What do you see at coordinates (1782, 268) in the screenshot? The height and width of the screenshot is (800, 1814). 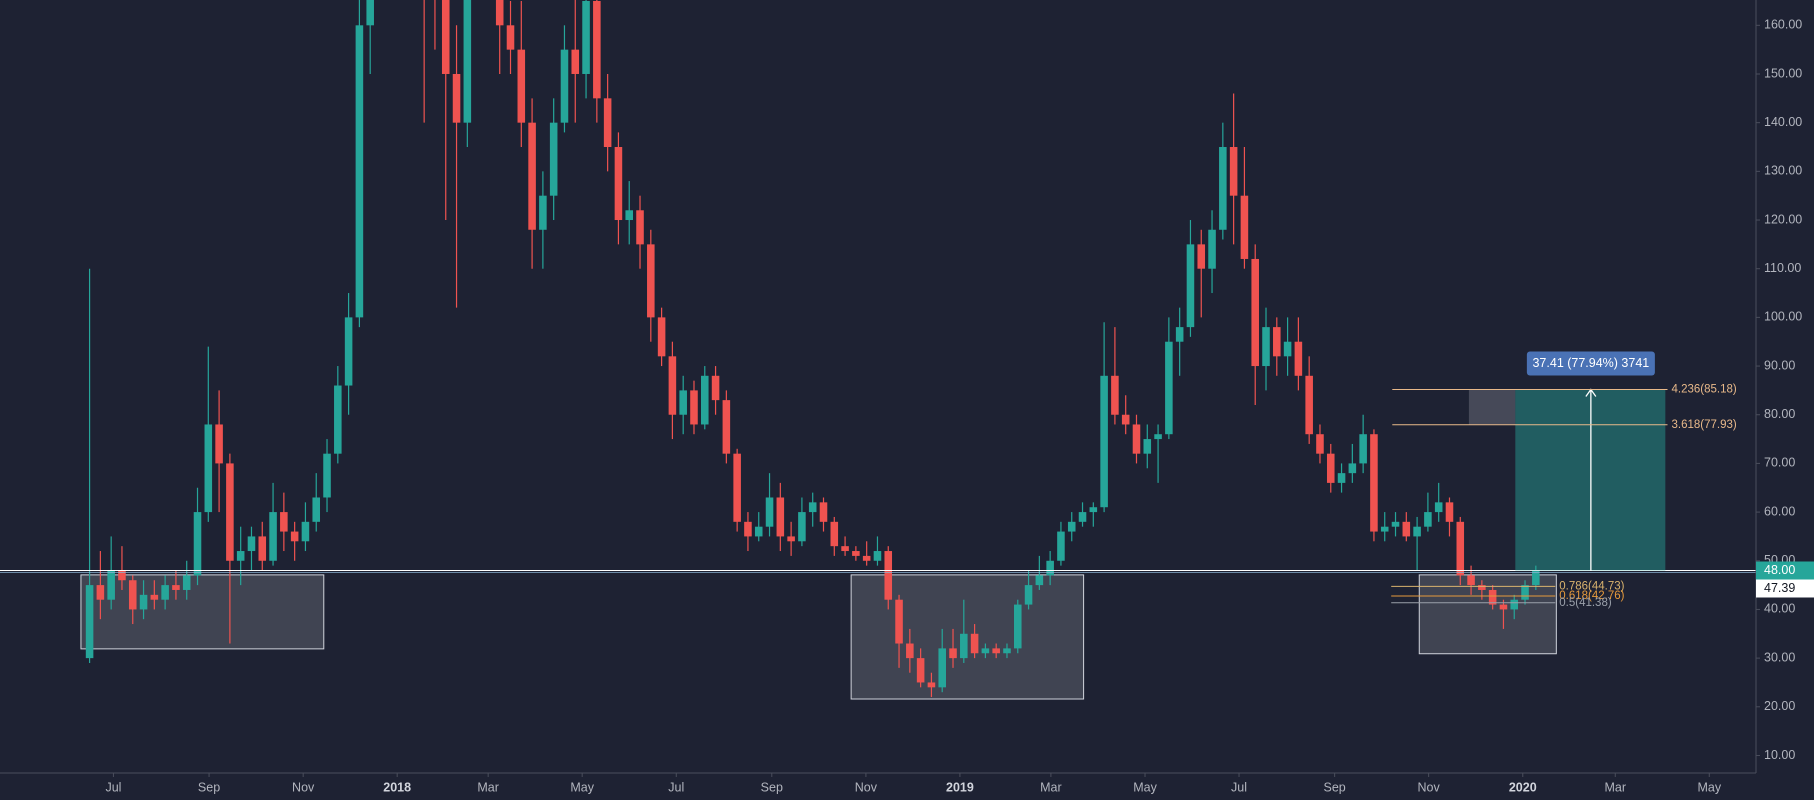 I see `y-tick-label: 110.00` at bounding box center [1782, 268].